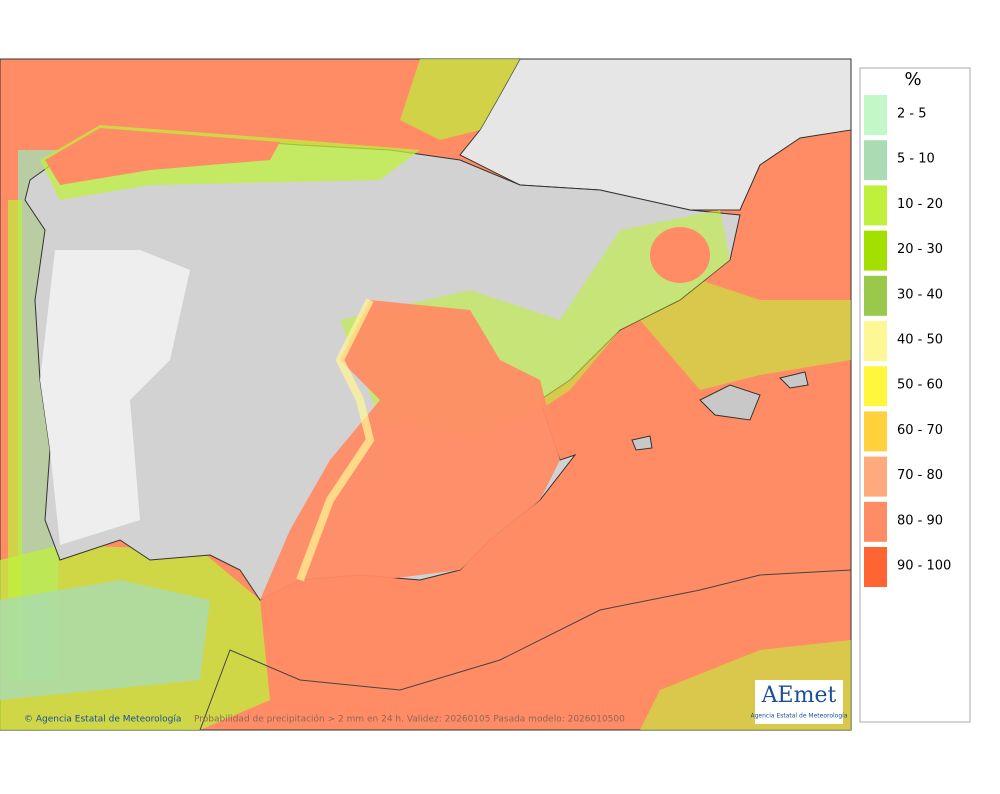 This screenshot has width=1000, height=794. I want to click on credit: © Agencia Estatal de Meteorología, so click(102, 720).